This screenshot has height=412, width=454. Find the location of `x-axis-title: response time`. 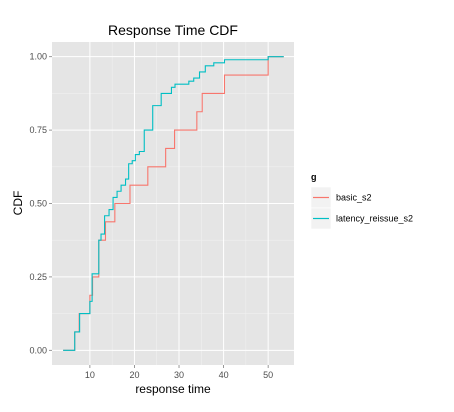

x-axis-title: response time is located at coordinates (173, 389).